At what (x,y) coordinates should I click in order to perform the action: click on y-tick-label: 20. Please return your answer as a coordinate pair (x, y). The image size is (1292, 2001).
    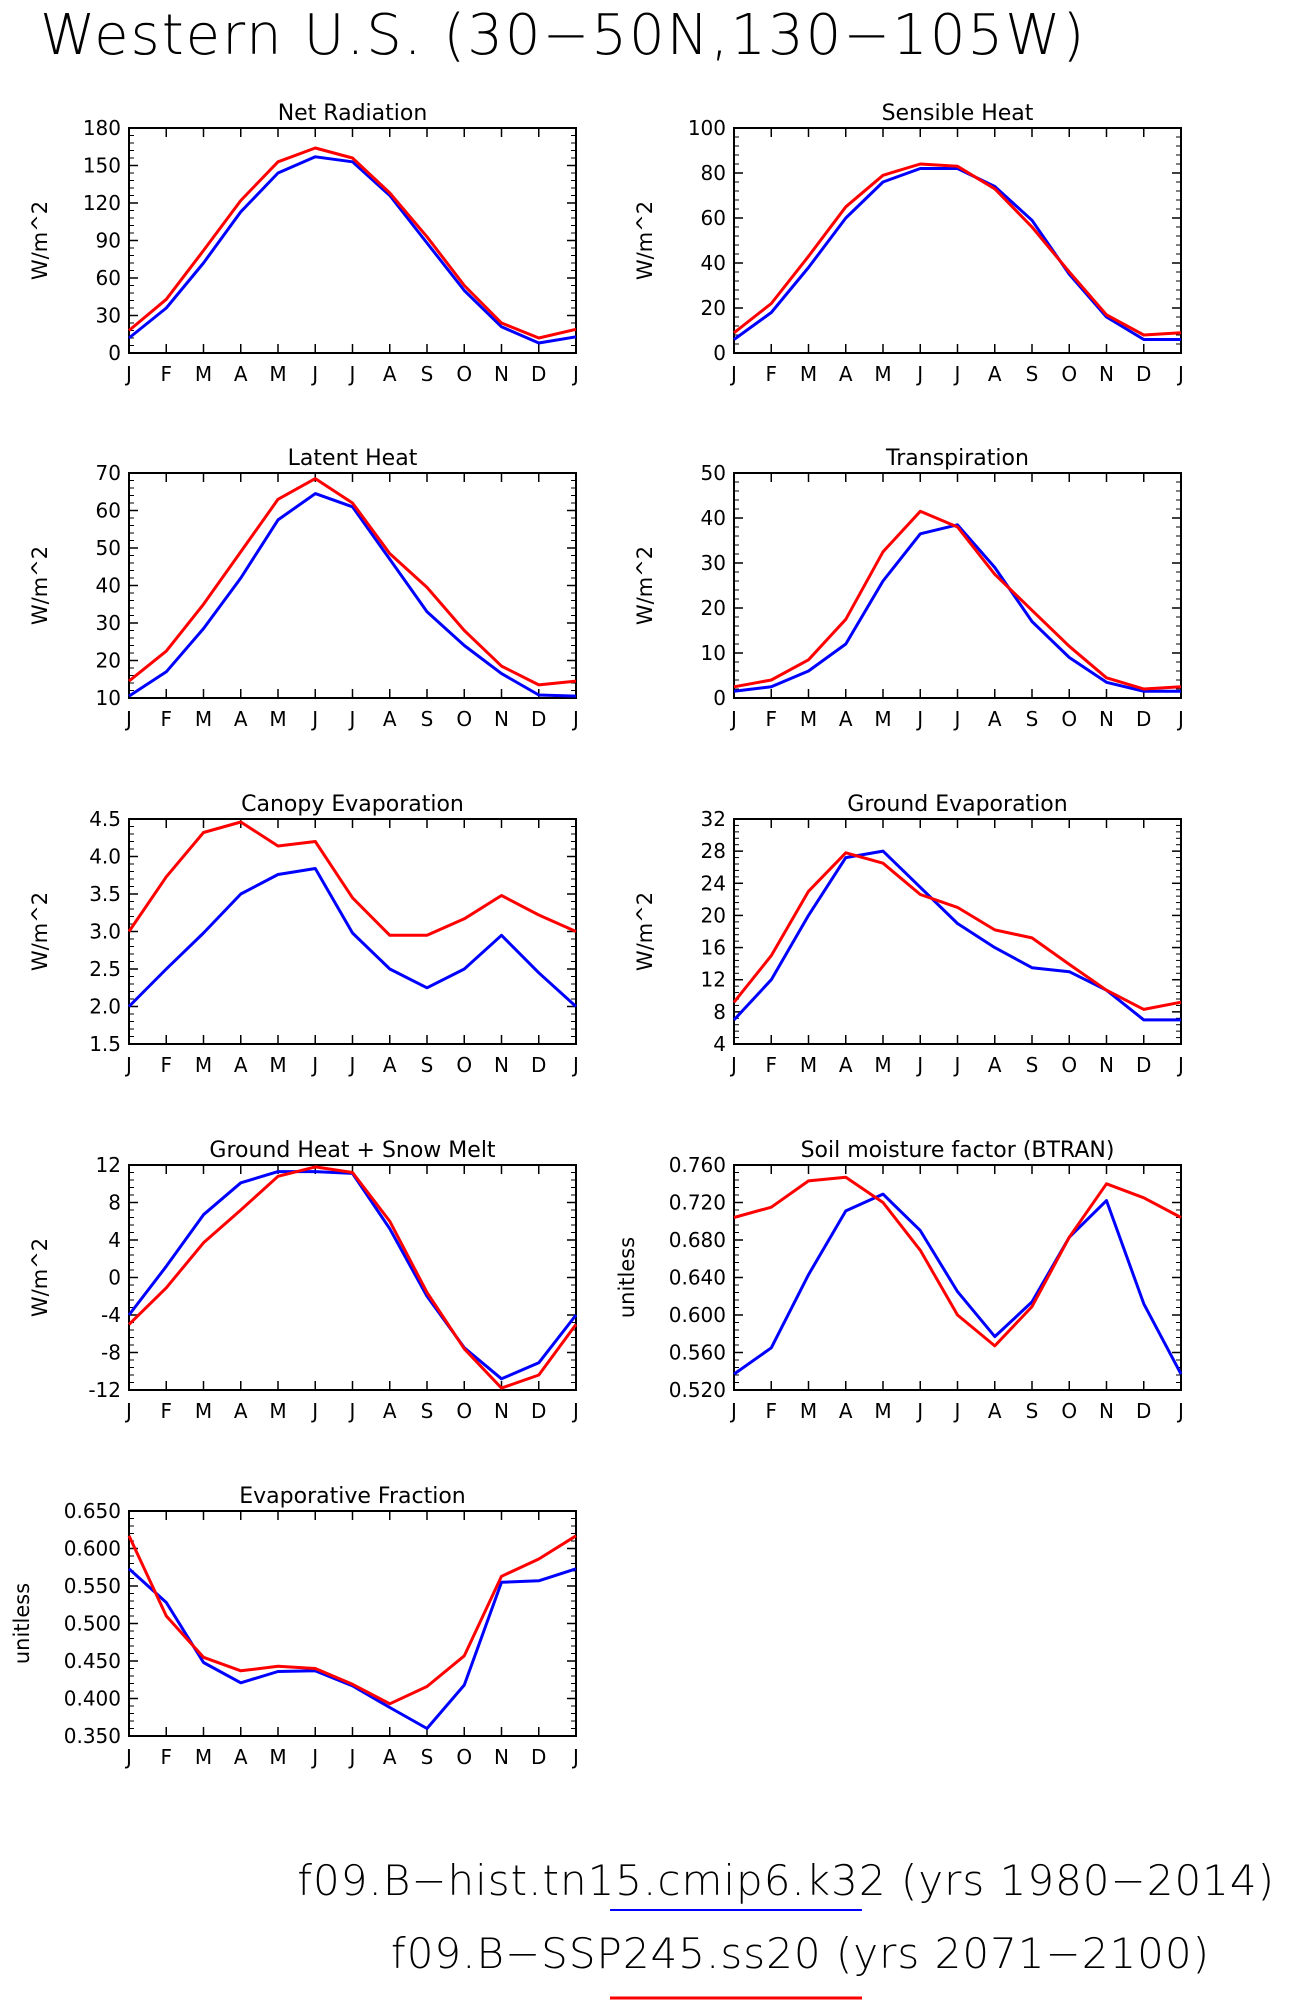
    Looking at the image, I should click on (713, 915).